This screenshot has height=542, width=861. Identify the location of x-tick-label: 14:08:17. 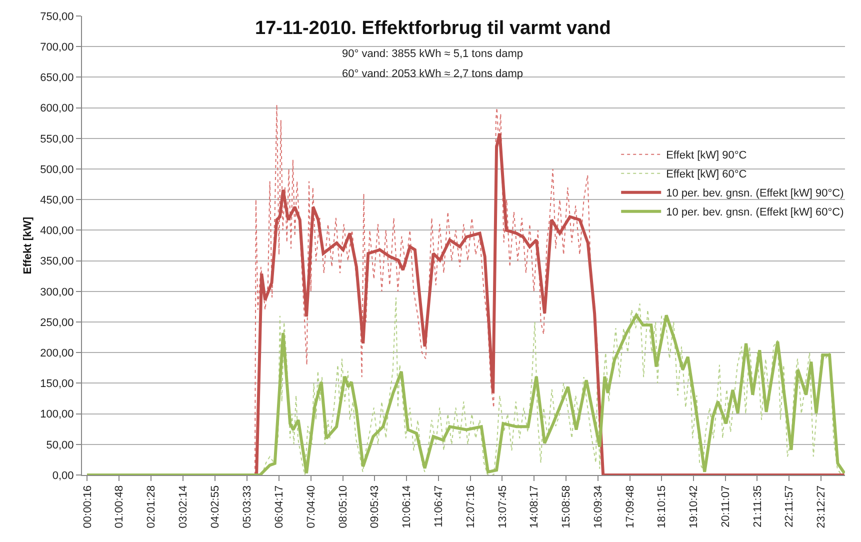
(534, 506).